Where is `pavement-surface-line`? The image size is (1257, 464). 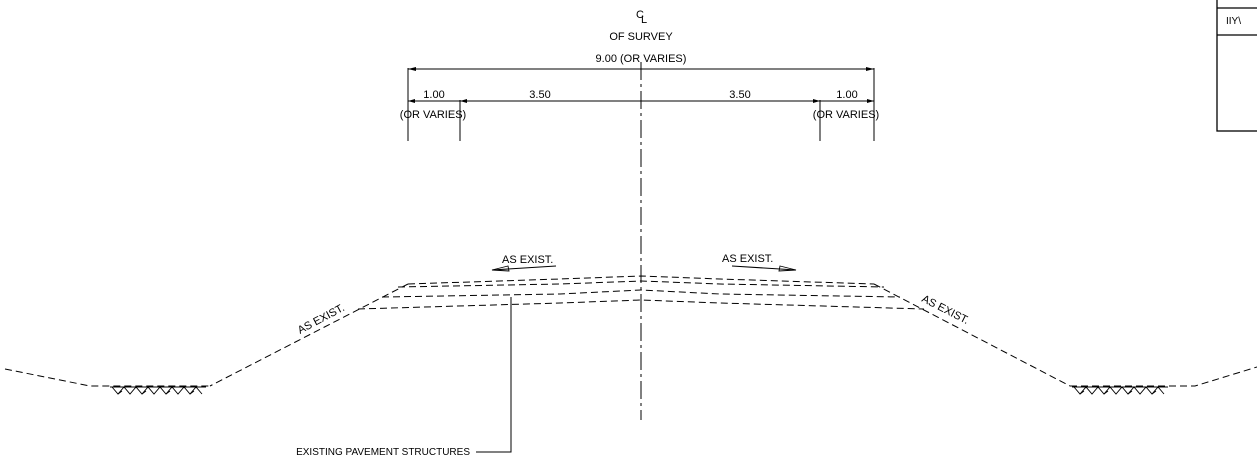
pavement-surface-line is located at coordinates (641, 280).